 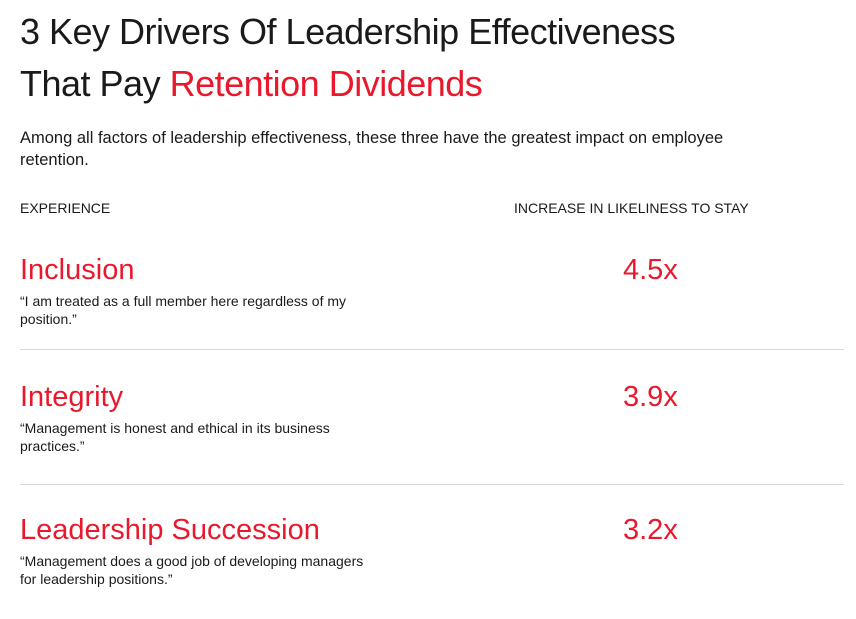 I want to click on driver-name: Leadership Succession, so click(x=170, y=530).